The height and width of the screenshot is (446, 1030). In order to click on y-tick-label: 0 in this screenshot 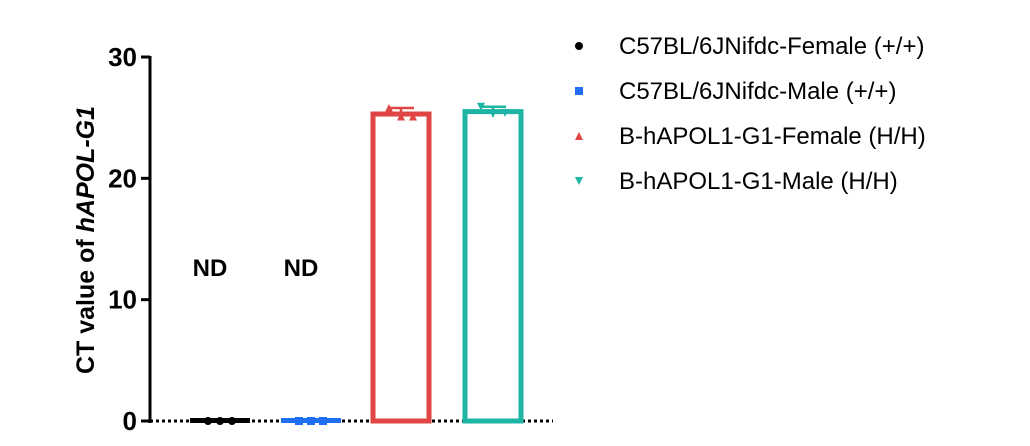, I will do `click(130, 421)`.